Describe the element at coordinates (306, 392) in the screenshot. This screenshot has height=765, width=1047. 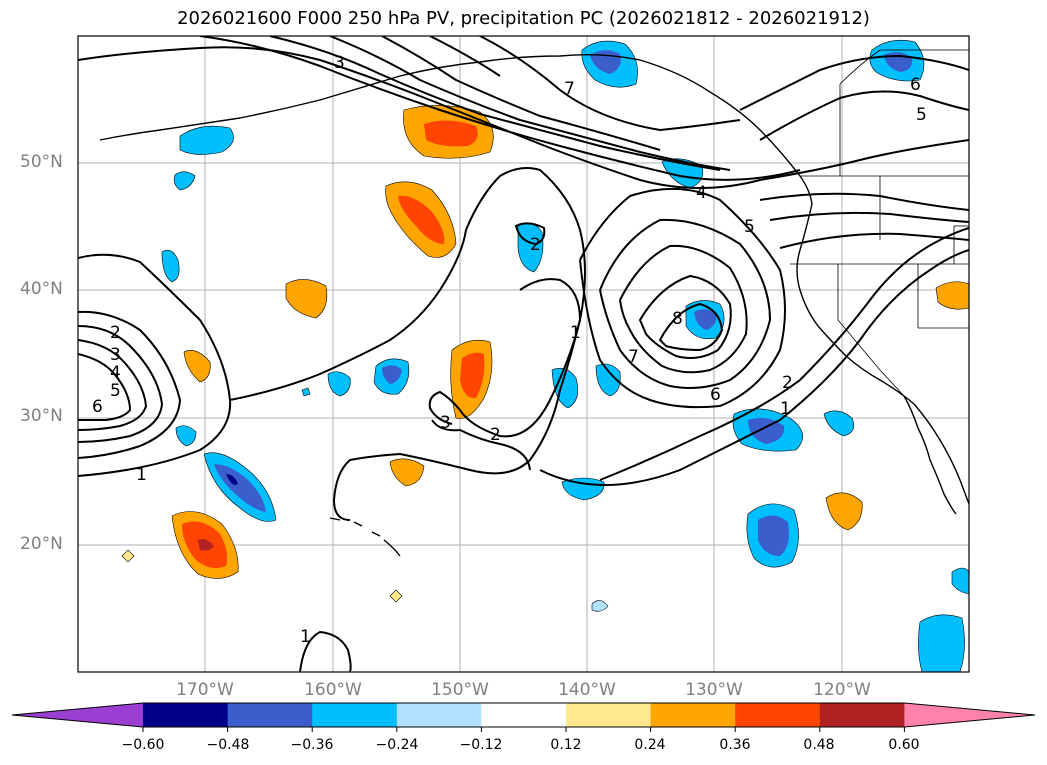
I see `neg-blob-tiny-dot` at that location.